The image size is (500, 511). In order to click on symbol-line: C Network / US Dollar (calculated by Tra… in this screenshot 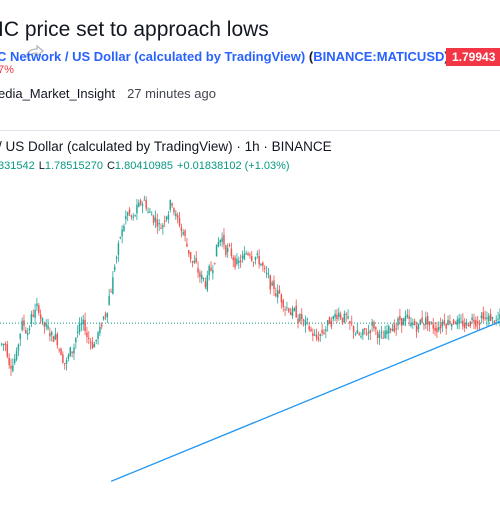, I will do `click(224, 56)`.